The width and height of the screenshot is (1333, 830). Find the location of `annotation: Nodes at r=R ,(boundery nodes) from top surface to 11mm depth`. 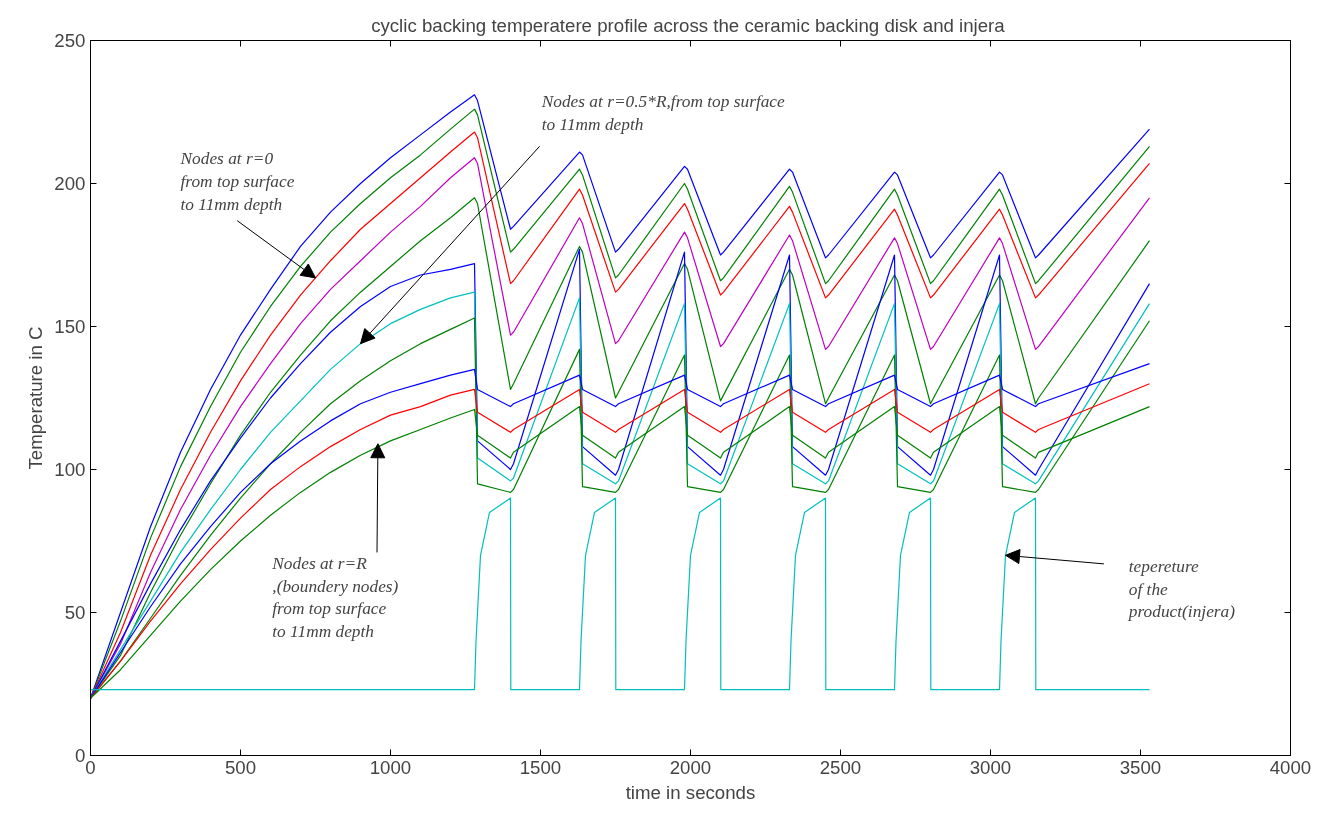

annotation: Nodes at r=R ,(boundery nodes) from top surface to 11mm depth is located at coordinates (335, 597).